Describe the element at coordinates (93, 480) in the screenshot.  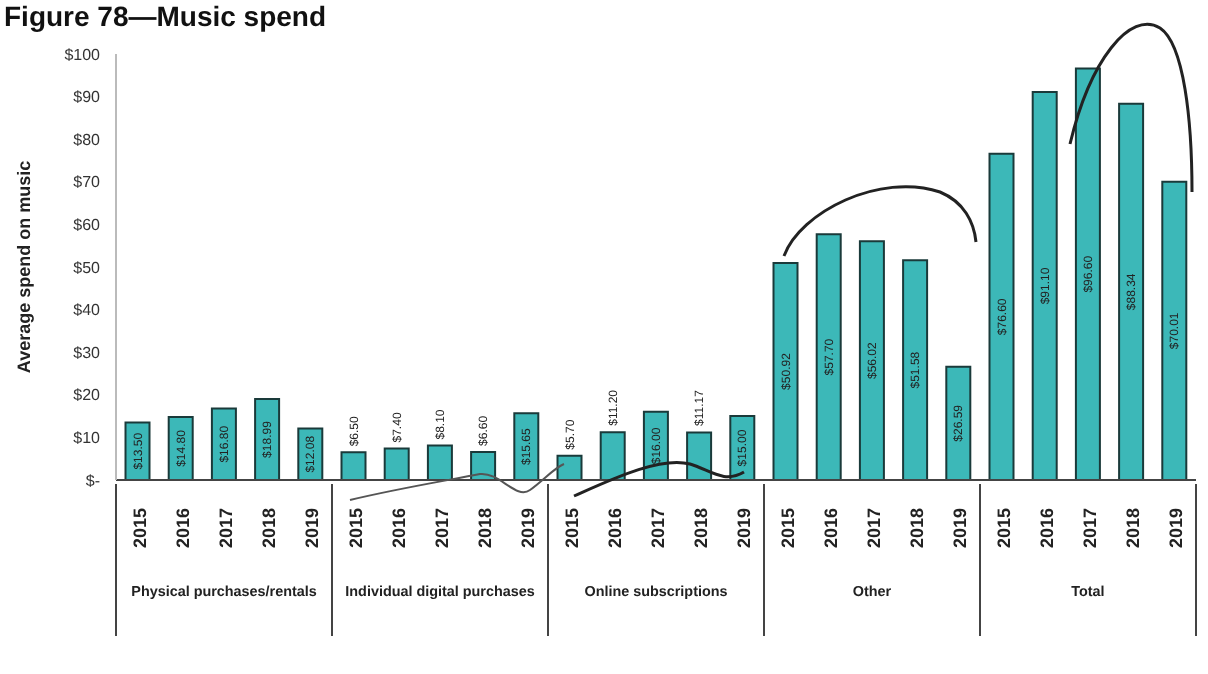
I see `y-tick-label: $-` at that location.